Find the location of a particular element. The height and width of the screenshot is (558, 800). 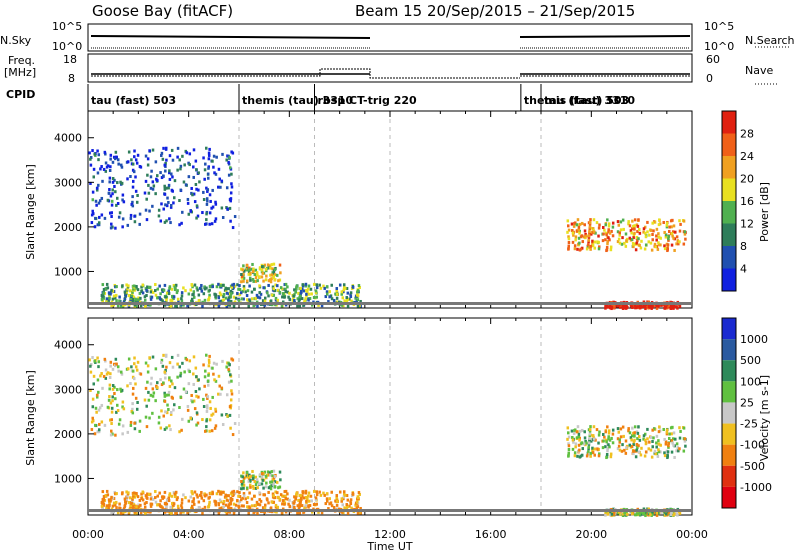

nsky-label: N.Sky is located at coordinates (16, 40).